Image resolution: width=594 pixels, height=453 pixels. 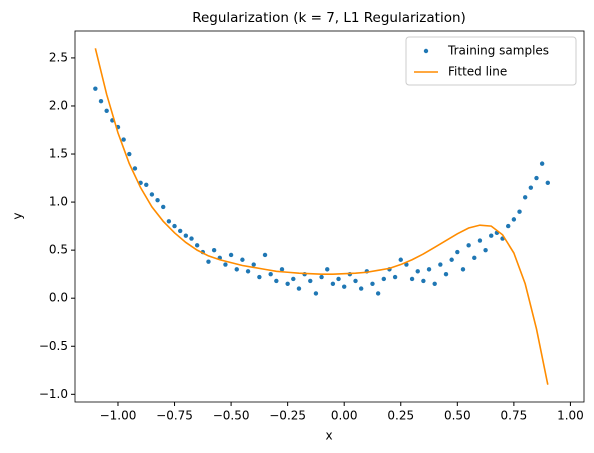 I want to click on x-tick-label: 0.25, so click(x=400, y=416).